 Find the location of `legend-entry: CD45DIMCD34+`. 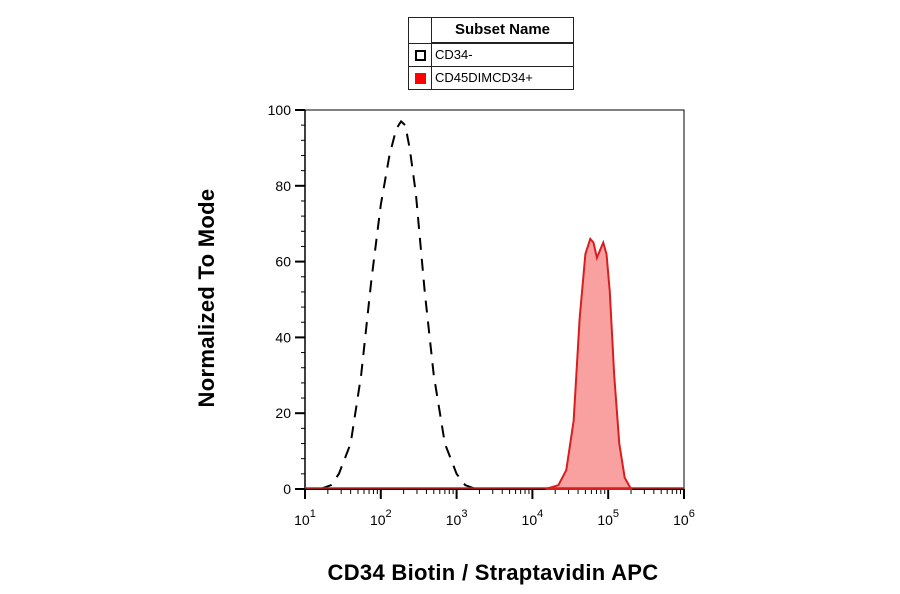

legend-entry: CD45DIMCD34+ is located at coordinates (491, 77).